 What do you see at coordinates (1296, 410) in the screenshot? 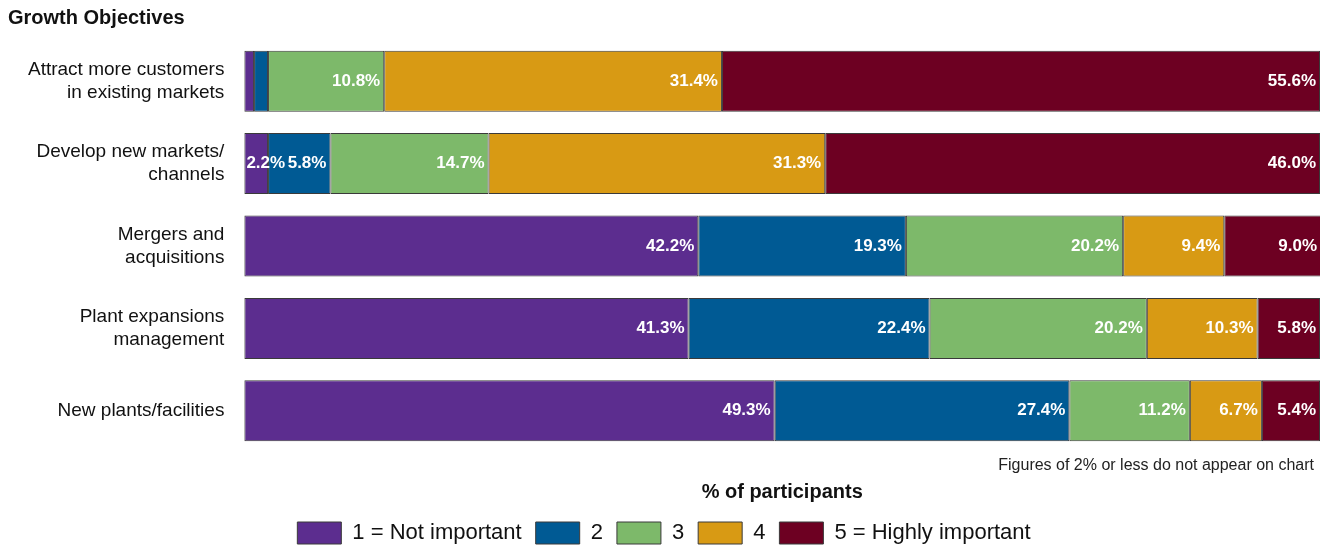
I see `data-label: 5.4%` at bounding box center [1296, 410].